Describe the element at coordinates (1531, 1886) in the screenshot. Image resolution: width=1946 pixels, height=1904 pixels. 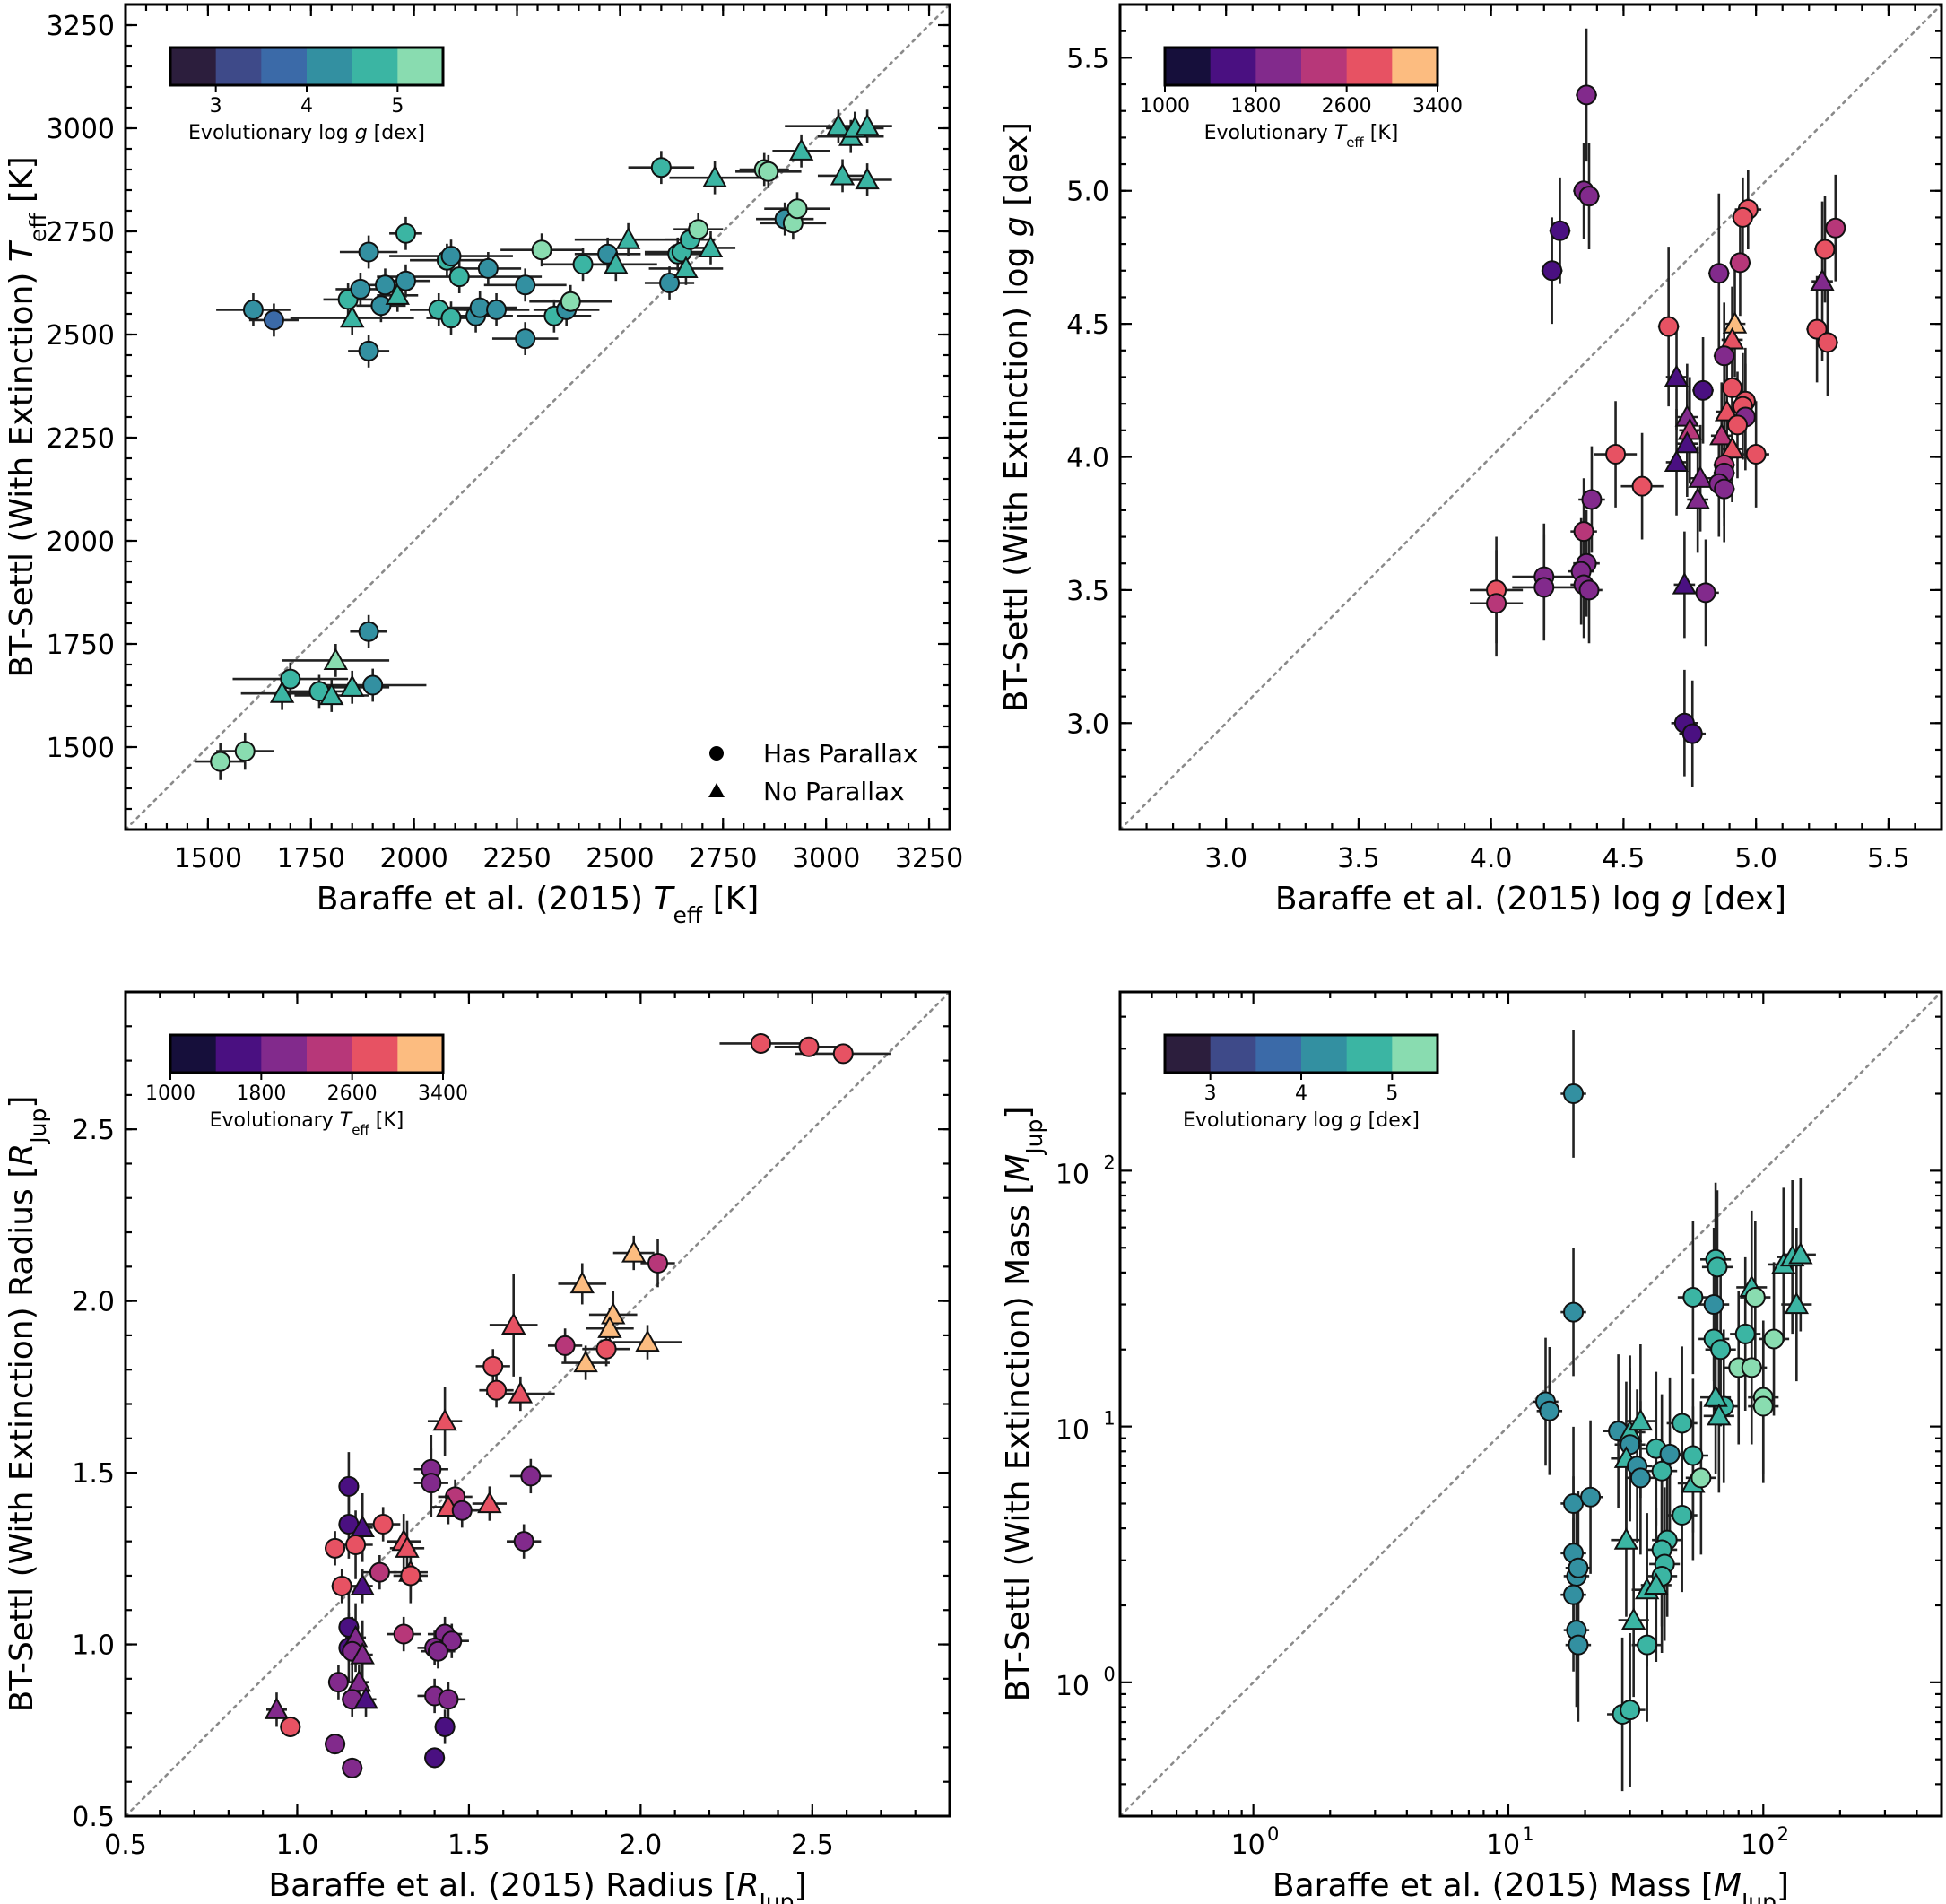
I see `x-axis-label: Baraffe et al. (2015) Mass [MJup]` at that location.